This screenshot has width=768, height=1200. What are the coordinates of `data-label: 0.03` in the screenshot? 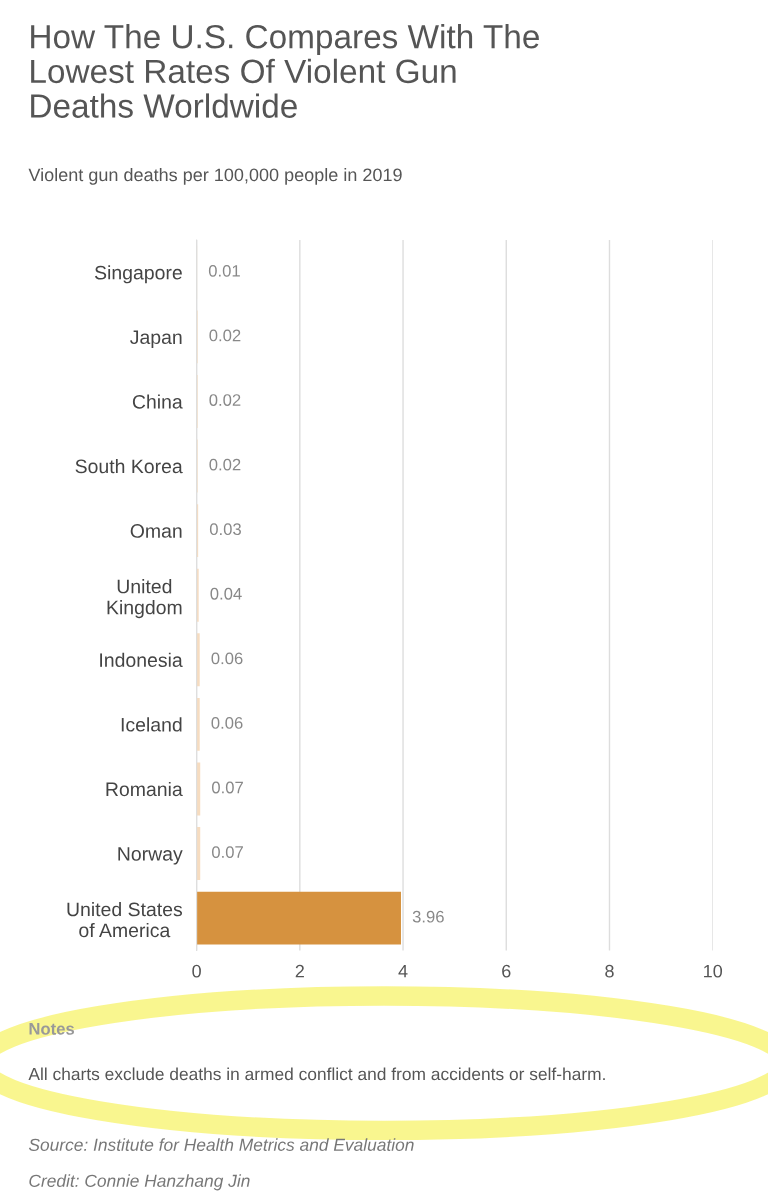 It's located at (225, 529).